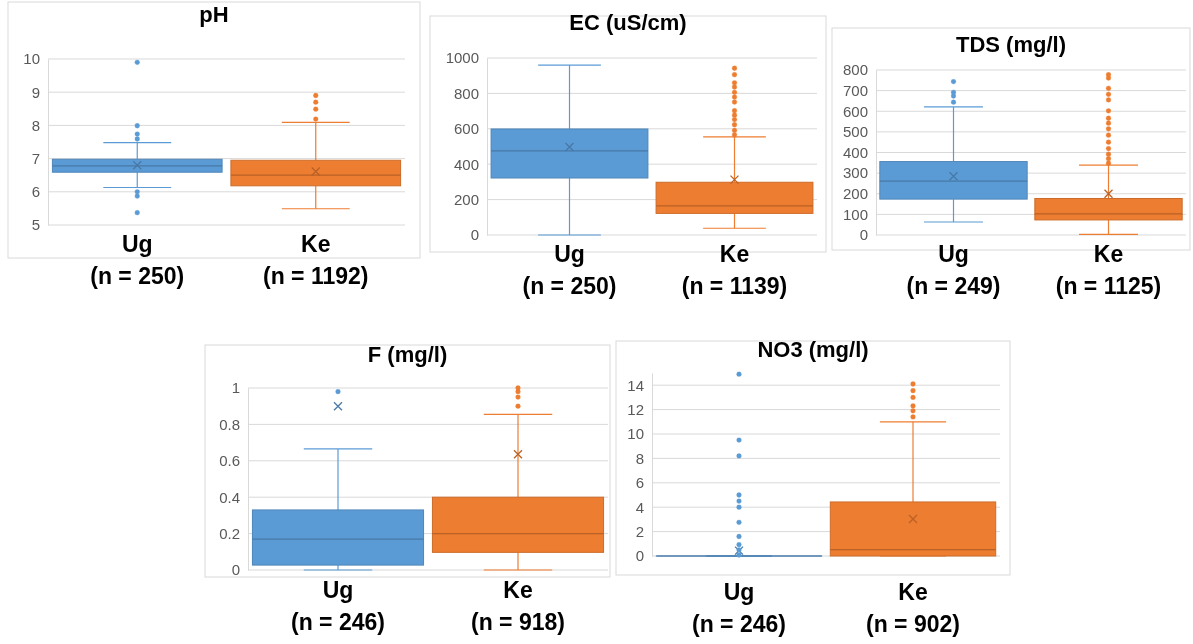 The height and width of the screenshot is (644, 1193). Describe the element at coordinates (813, 349) in the screenshot. I see `chart-title: NO3 (mg/l)` at that location.